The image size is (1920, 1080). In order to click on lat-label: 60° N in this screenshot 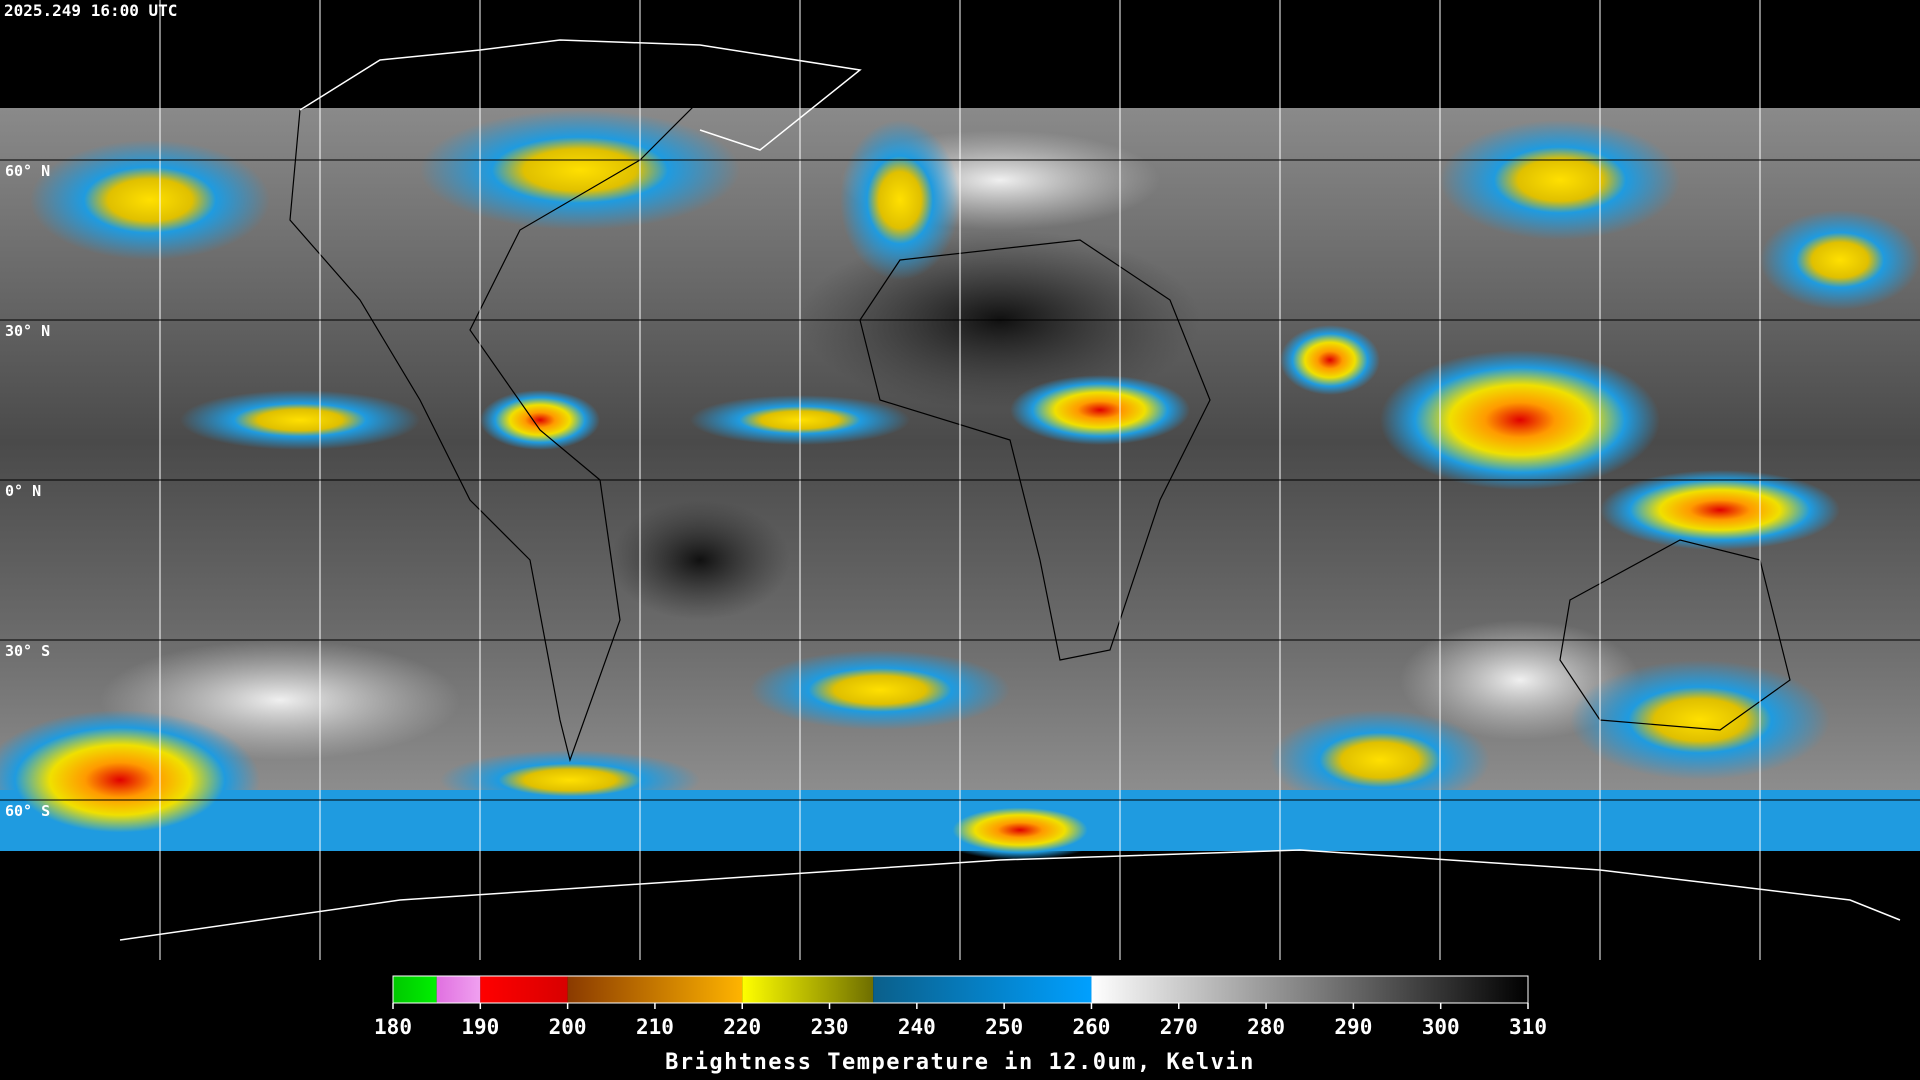, I will do `click(27, 171)`.